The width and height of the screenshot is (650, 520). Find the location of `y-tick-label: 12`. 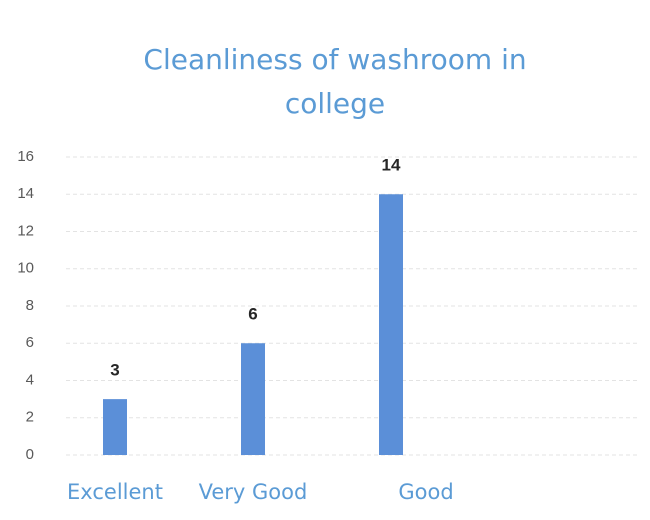

y-tick-label: 12 is located at coordinates (25, 230).